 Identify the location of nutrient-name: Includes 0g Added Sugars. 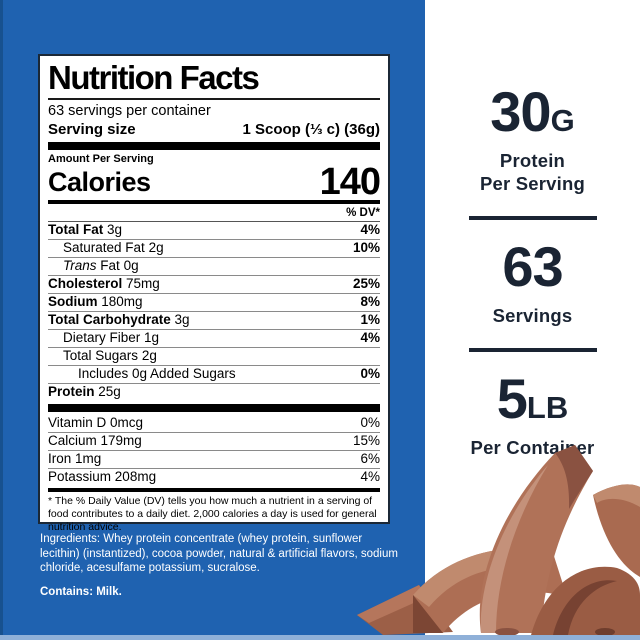
(157, 373).